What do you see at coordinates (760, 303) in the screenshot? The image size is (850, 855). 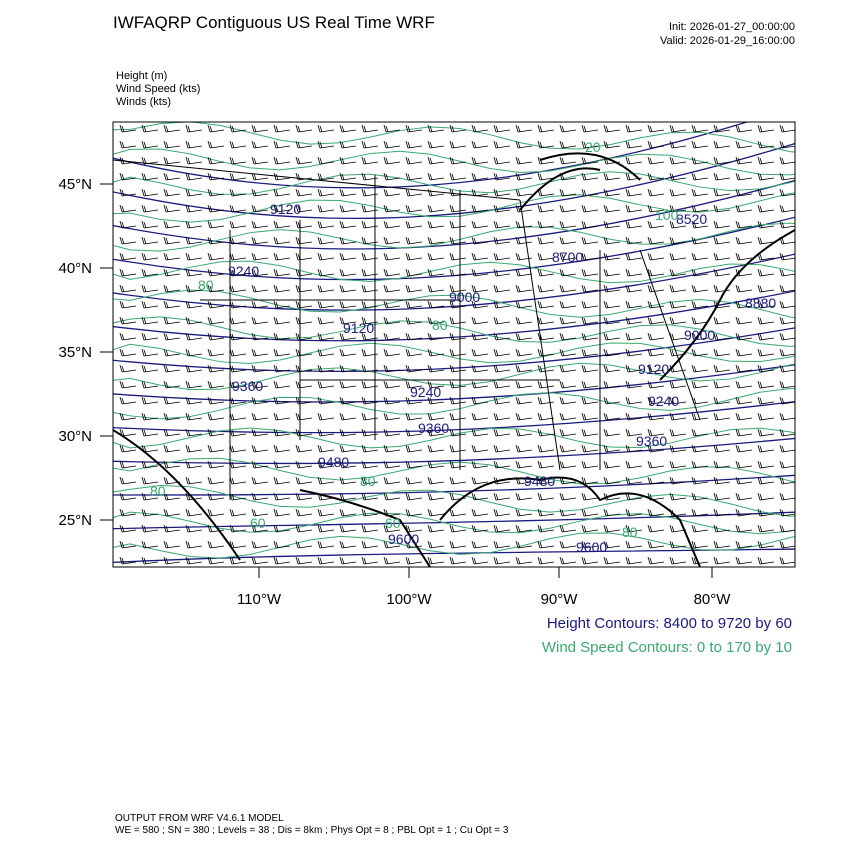 I see `height-label: 8880` at bounding box center [760, 303].